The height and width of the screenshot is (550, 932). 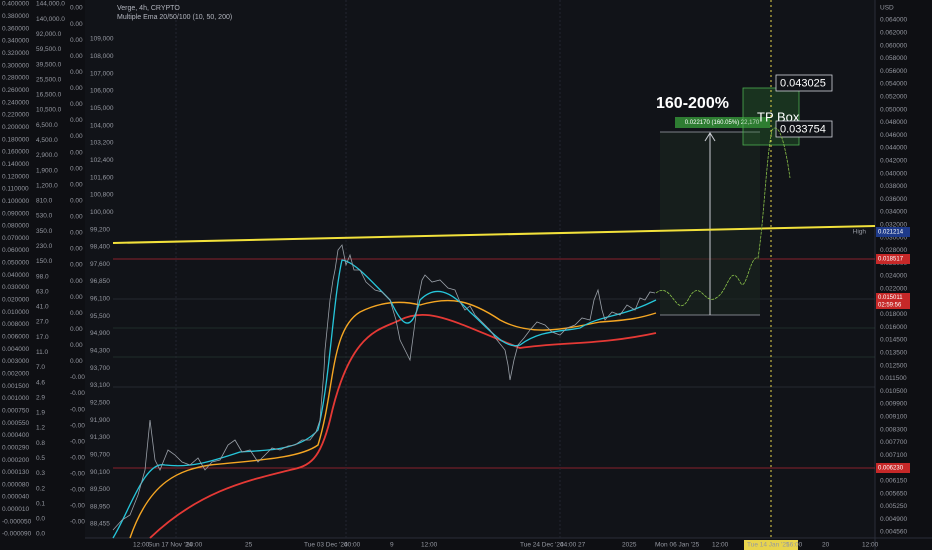 I want to click on left-axis-label: 95,500, so click(x=100, y=316).